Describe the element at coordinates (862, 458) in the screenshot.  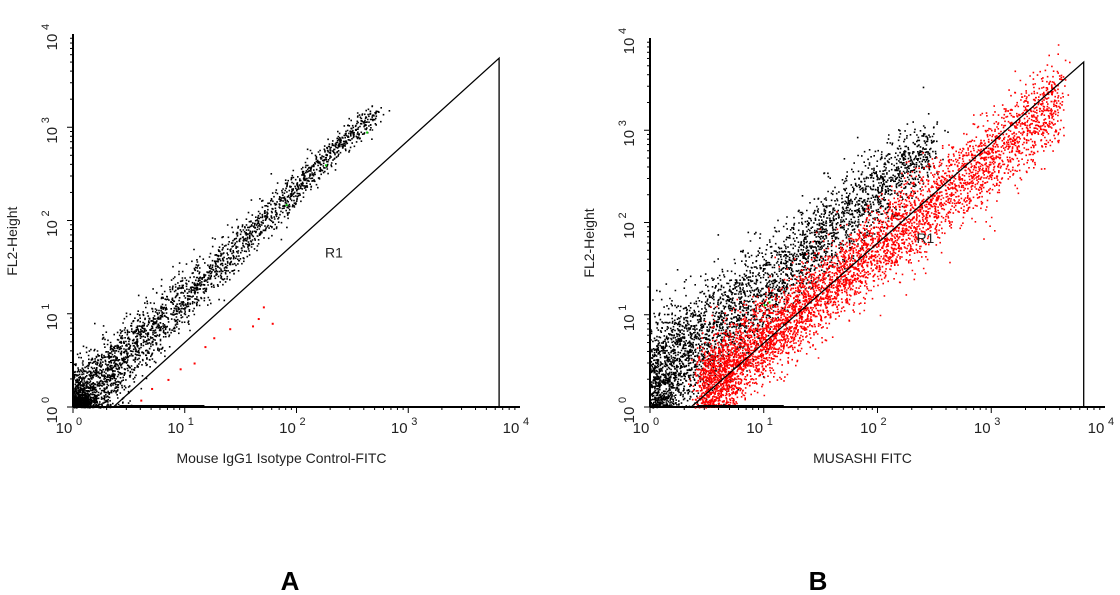
I see `x-axis-title: MUSASHI FITC` at that location.